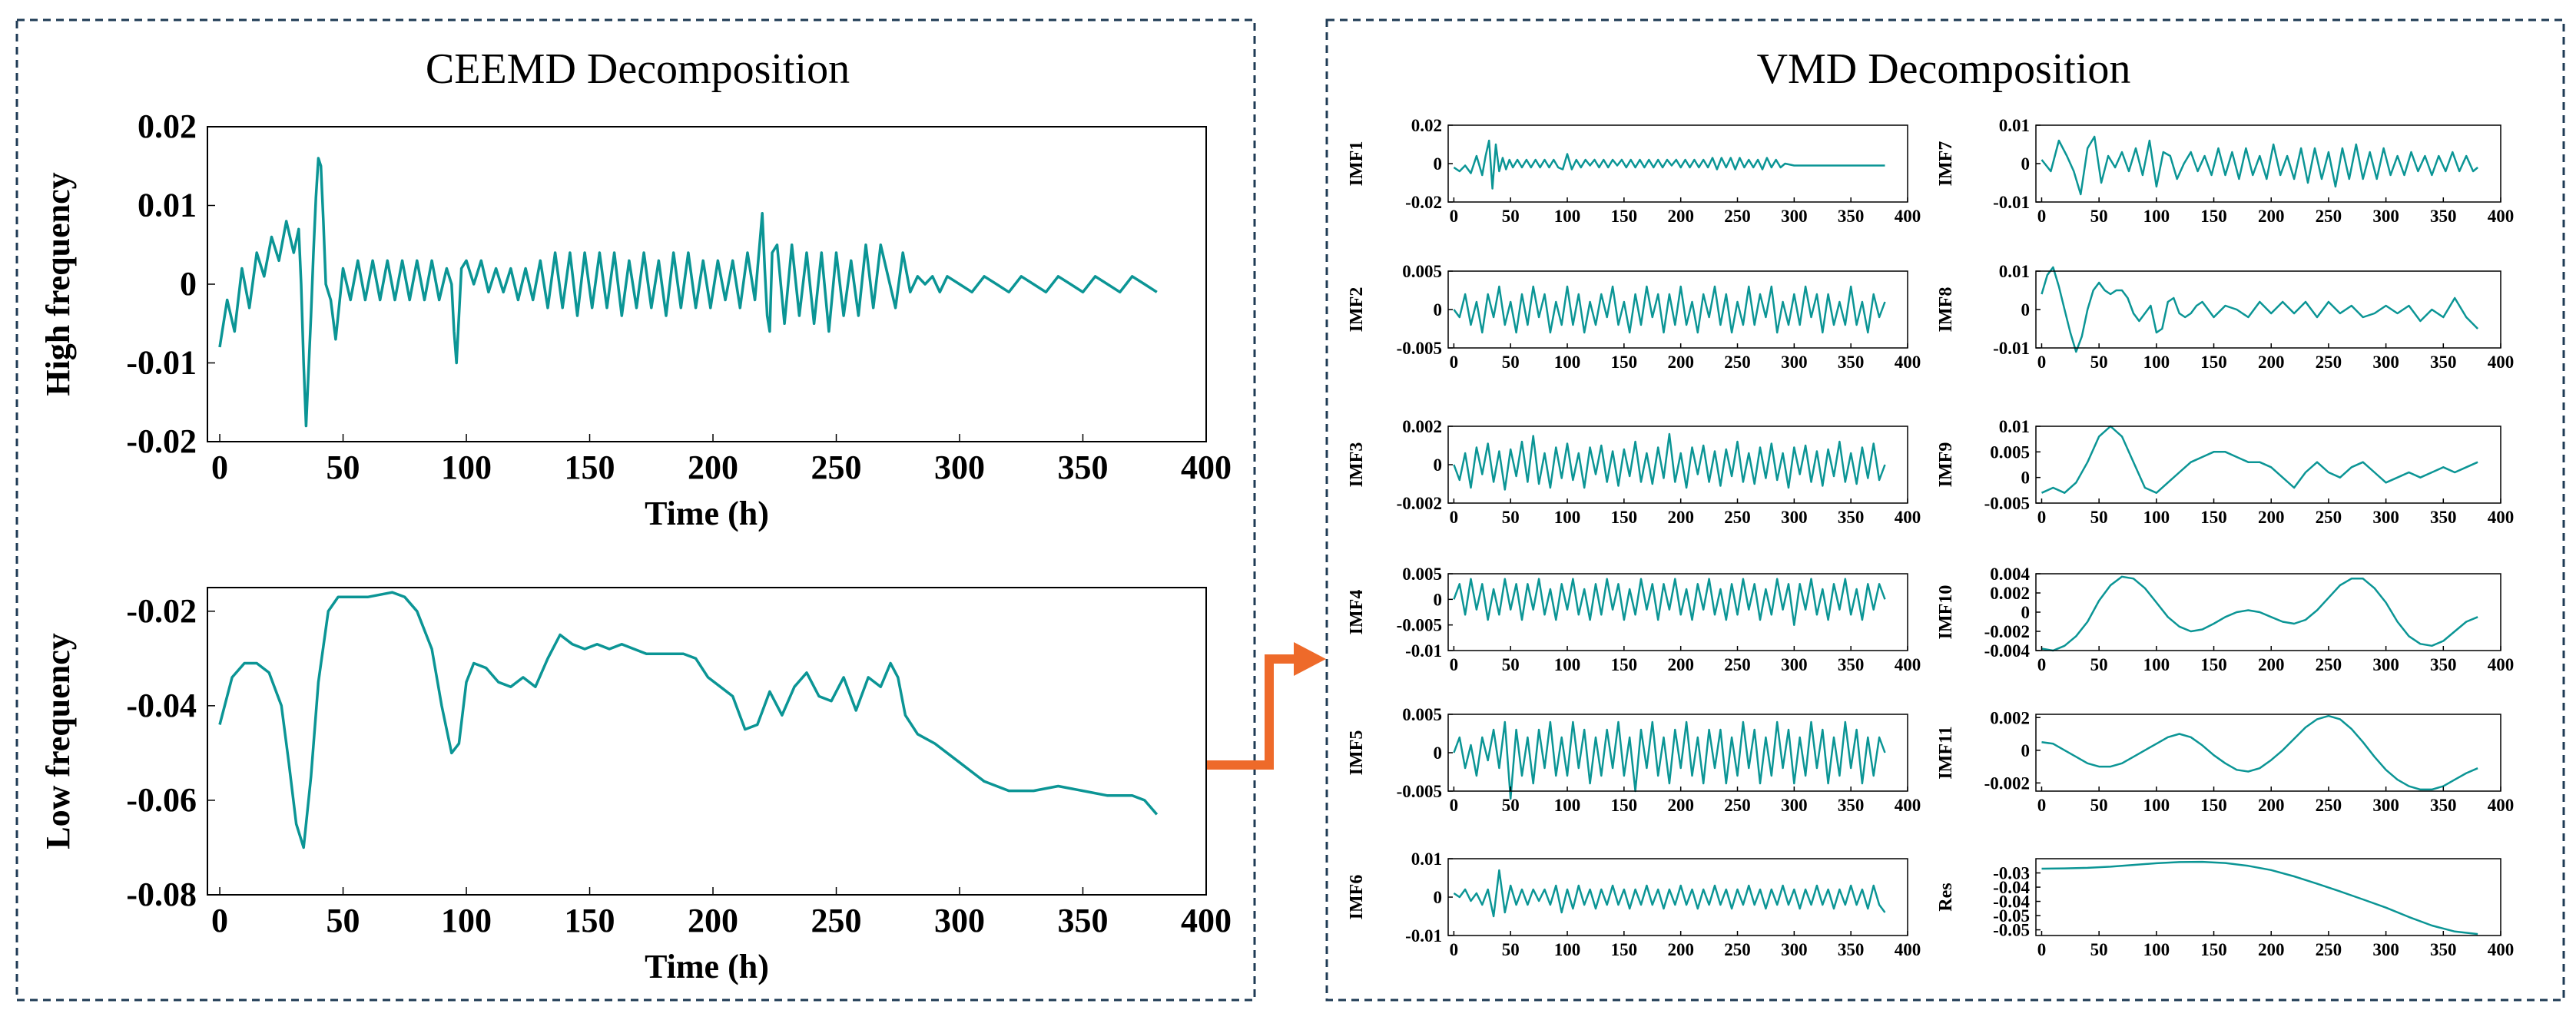 The width and height of the screenshot is (2576, 1020). I want to click on vmd-imf11-xtick-label: 400, so click(2501, 805).